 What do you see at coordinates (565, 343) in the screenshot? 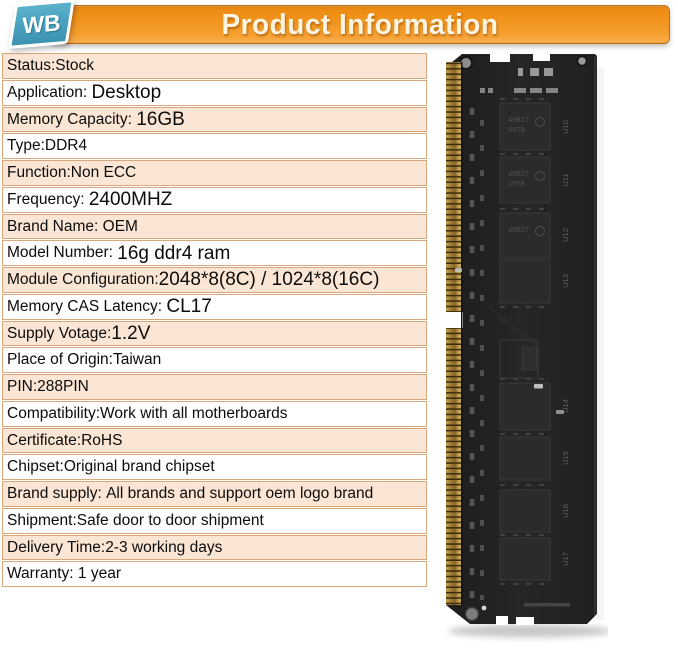
I see `chip-ref-labels: U10 U11 U12 U13 U14 U15 U16 U17` at bounding box center [565, 343].